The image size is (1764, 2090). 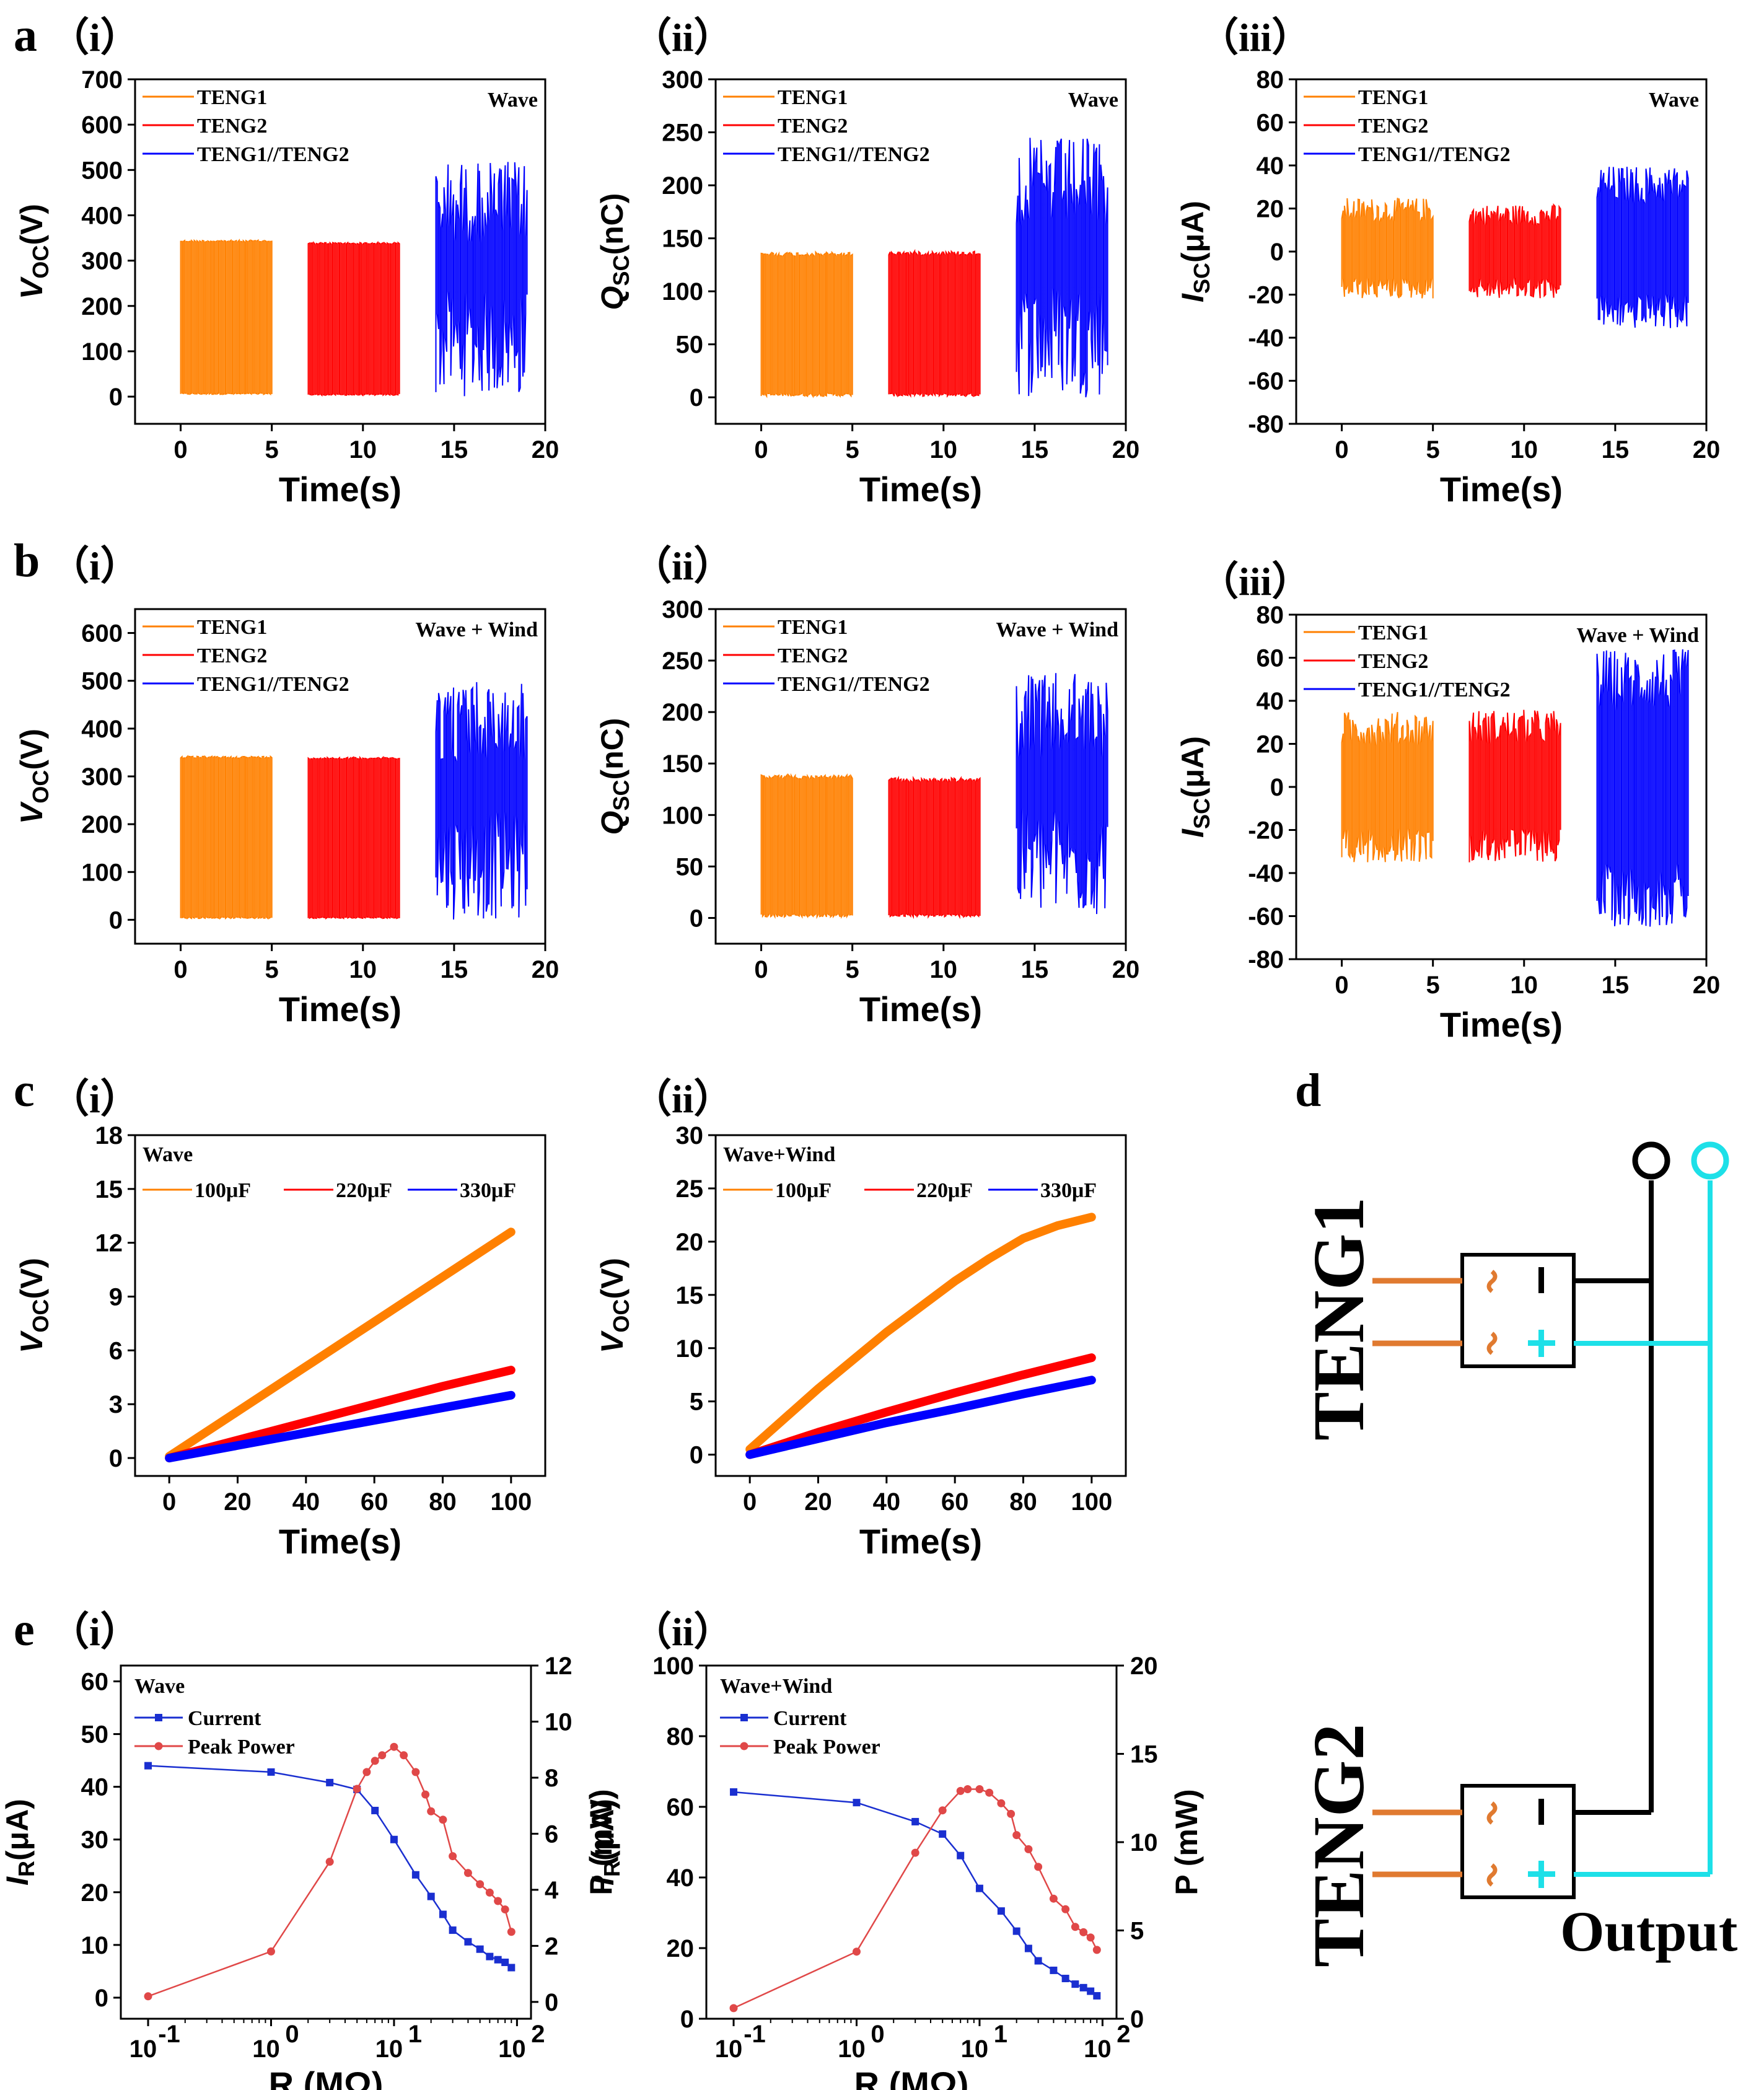 What do you see at coordinates (690, 1295) in the screenshot?
I see `y-tick-label: 15` at bounding box center [690, 1295].